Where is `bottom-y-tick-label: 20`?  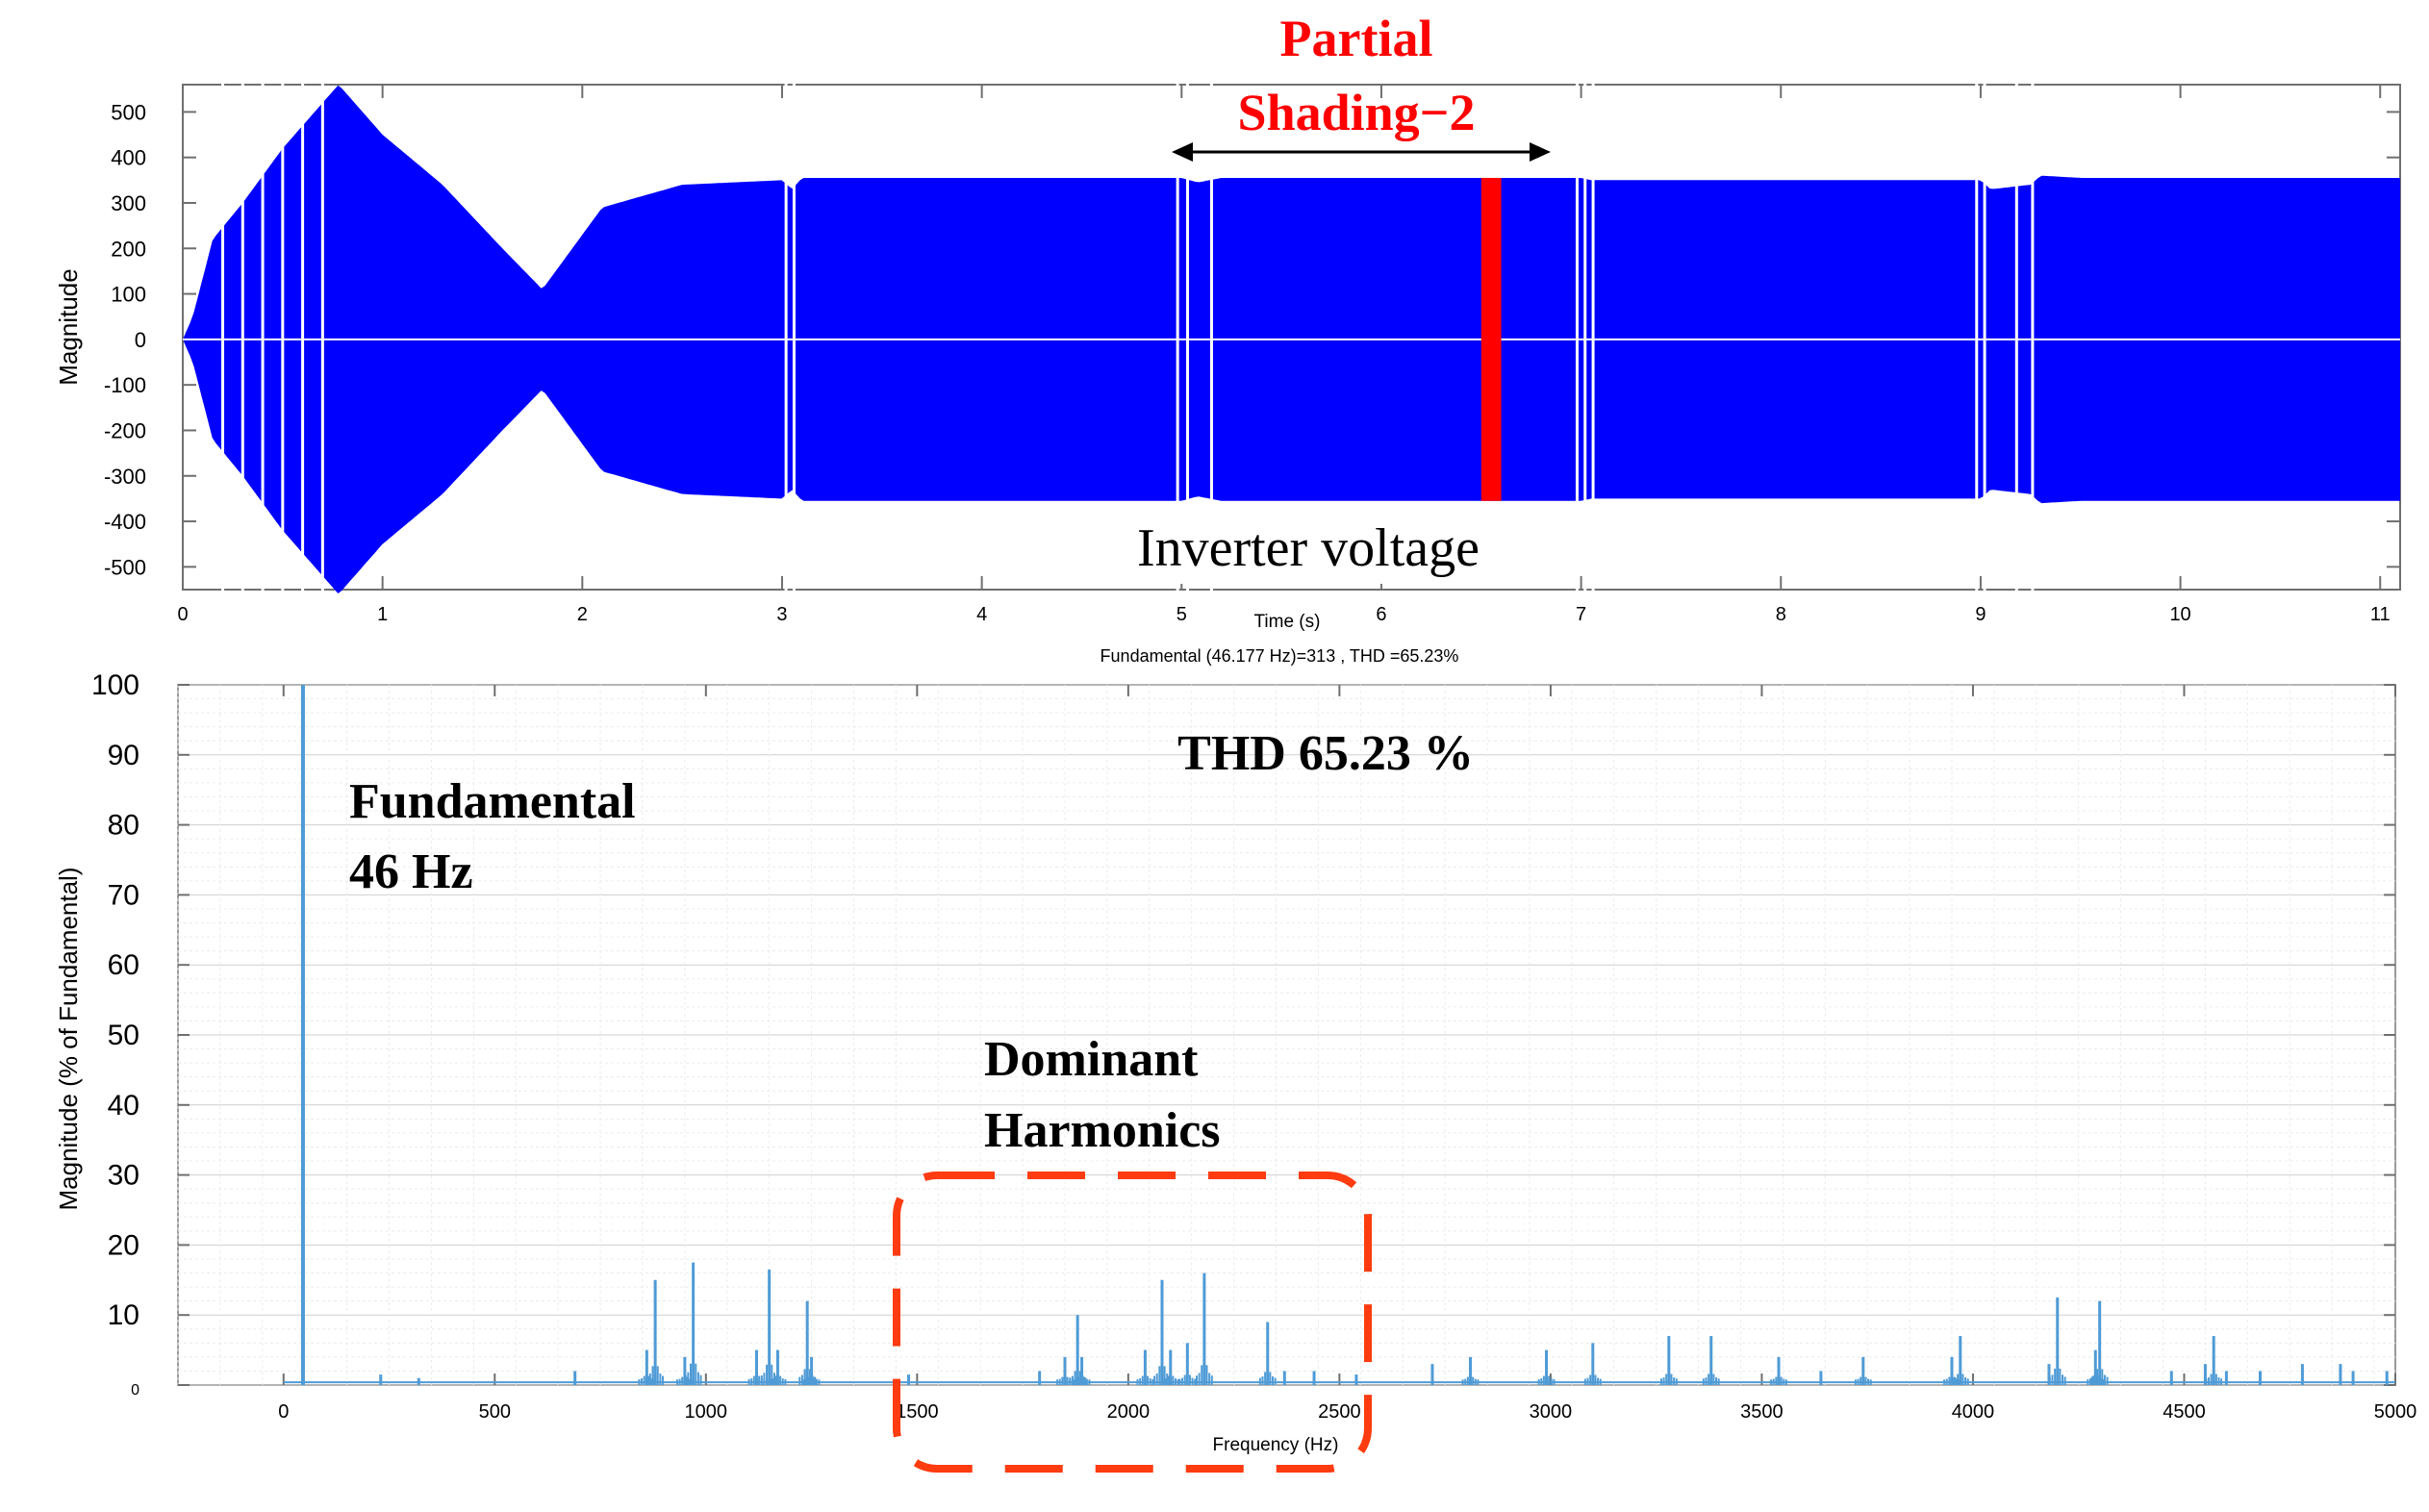
bottom-y-tick-label: 20 is located at coordinates (123, 1245).